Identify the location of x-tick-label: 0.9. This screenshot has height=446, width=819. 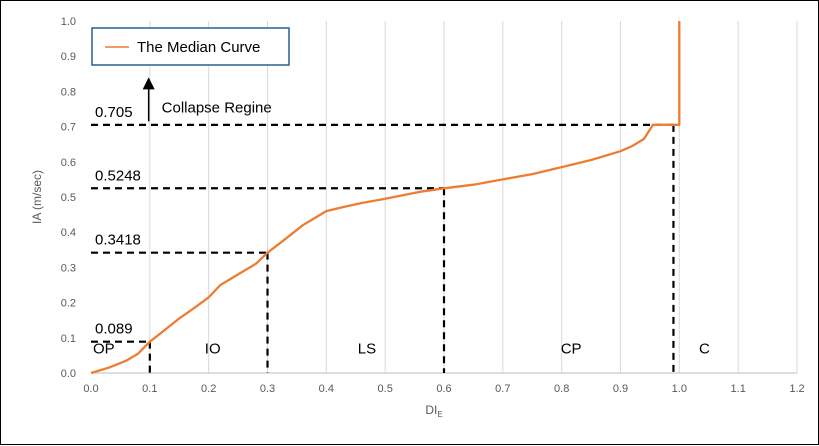
(620, 389).